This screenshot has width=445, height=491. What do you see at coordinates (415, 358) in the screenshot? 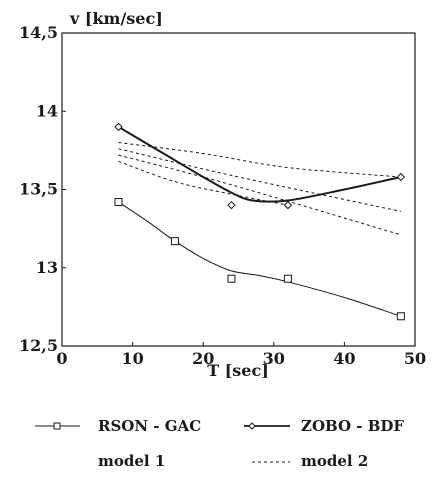
I see `x-tick-label: 50` at bounding box center [415, 358].